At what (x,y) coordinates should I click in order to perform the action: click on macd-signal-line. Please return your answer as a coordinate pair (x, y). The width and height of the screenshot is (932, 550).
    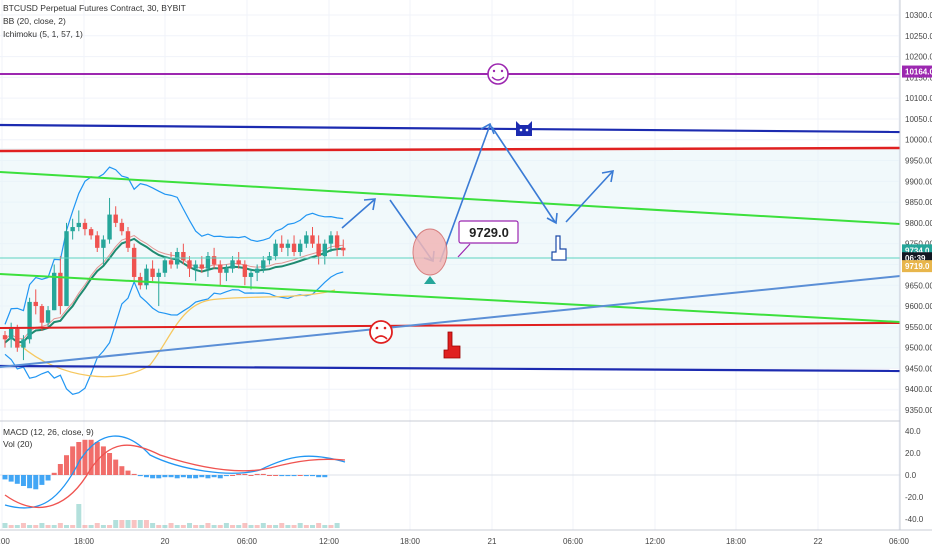
    Looking at the image, I should click on (175, 476).